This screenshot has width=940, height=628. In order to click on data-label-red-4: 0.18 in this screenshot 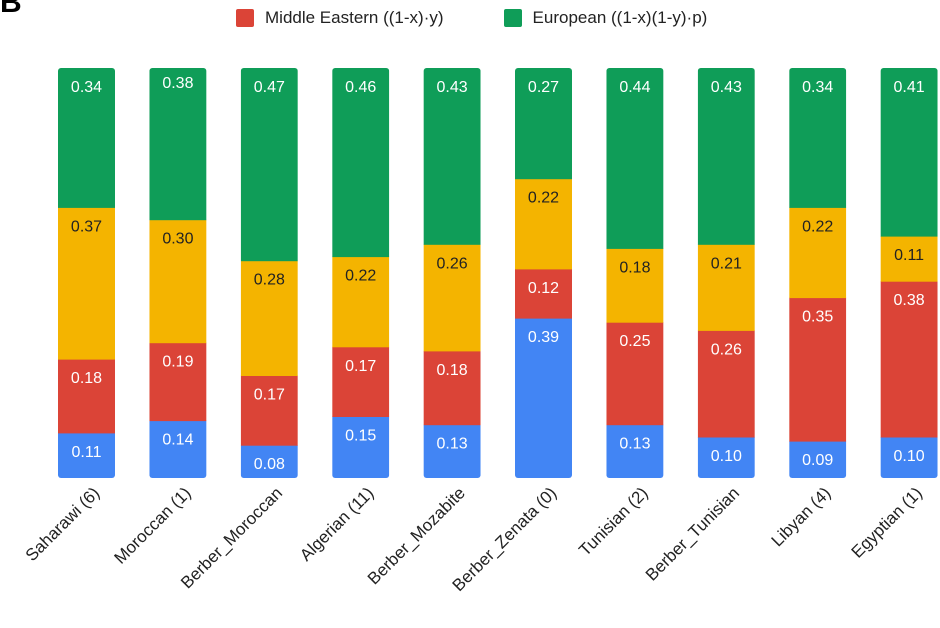, I will do `click(452, 370)`.